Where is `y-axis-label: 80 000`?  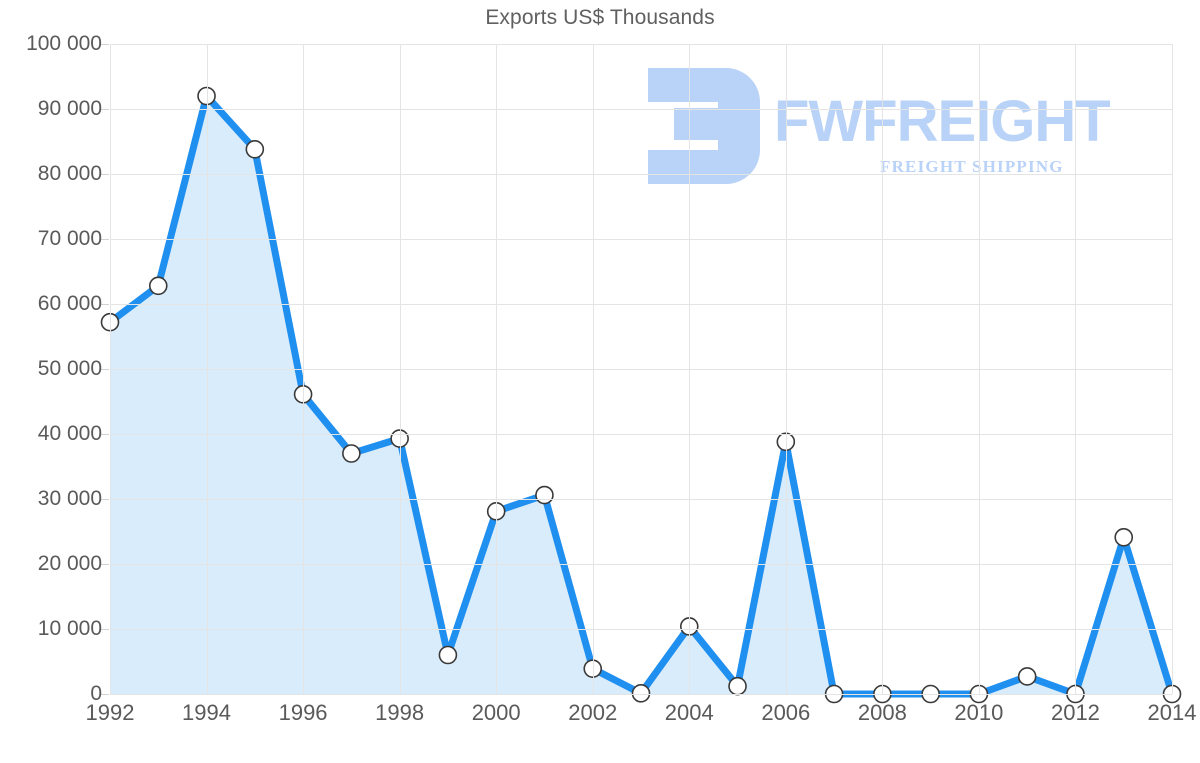 y-axis-label: 80 000 is located at coordinates (69, 173).